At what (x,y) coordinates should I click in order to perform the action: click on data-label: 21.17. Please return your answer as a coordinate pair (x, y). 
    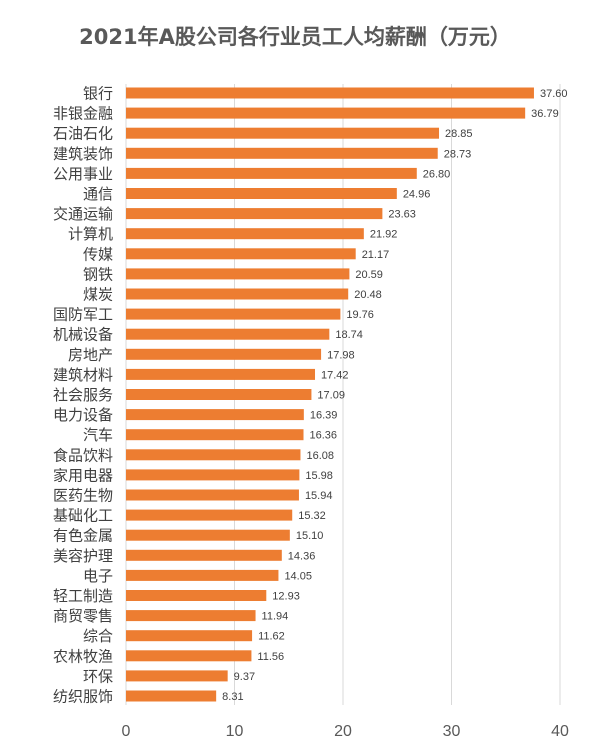
    Looking at the image, I should click on (376, 255).